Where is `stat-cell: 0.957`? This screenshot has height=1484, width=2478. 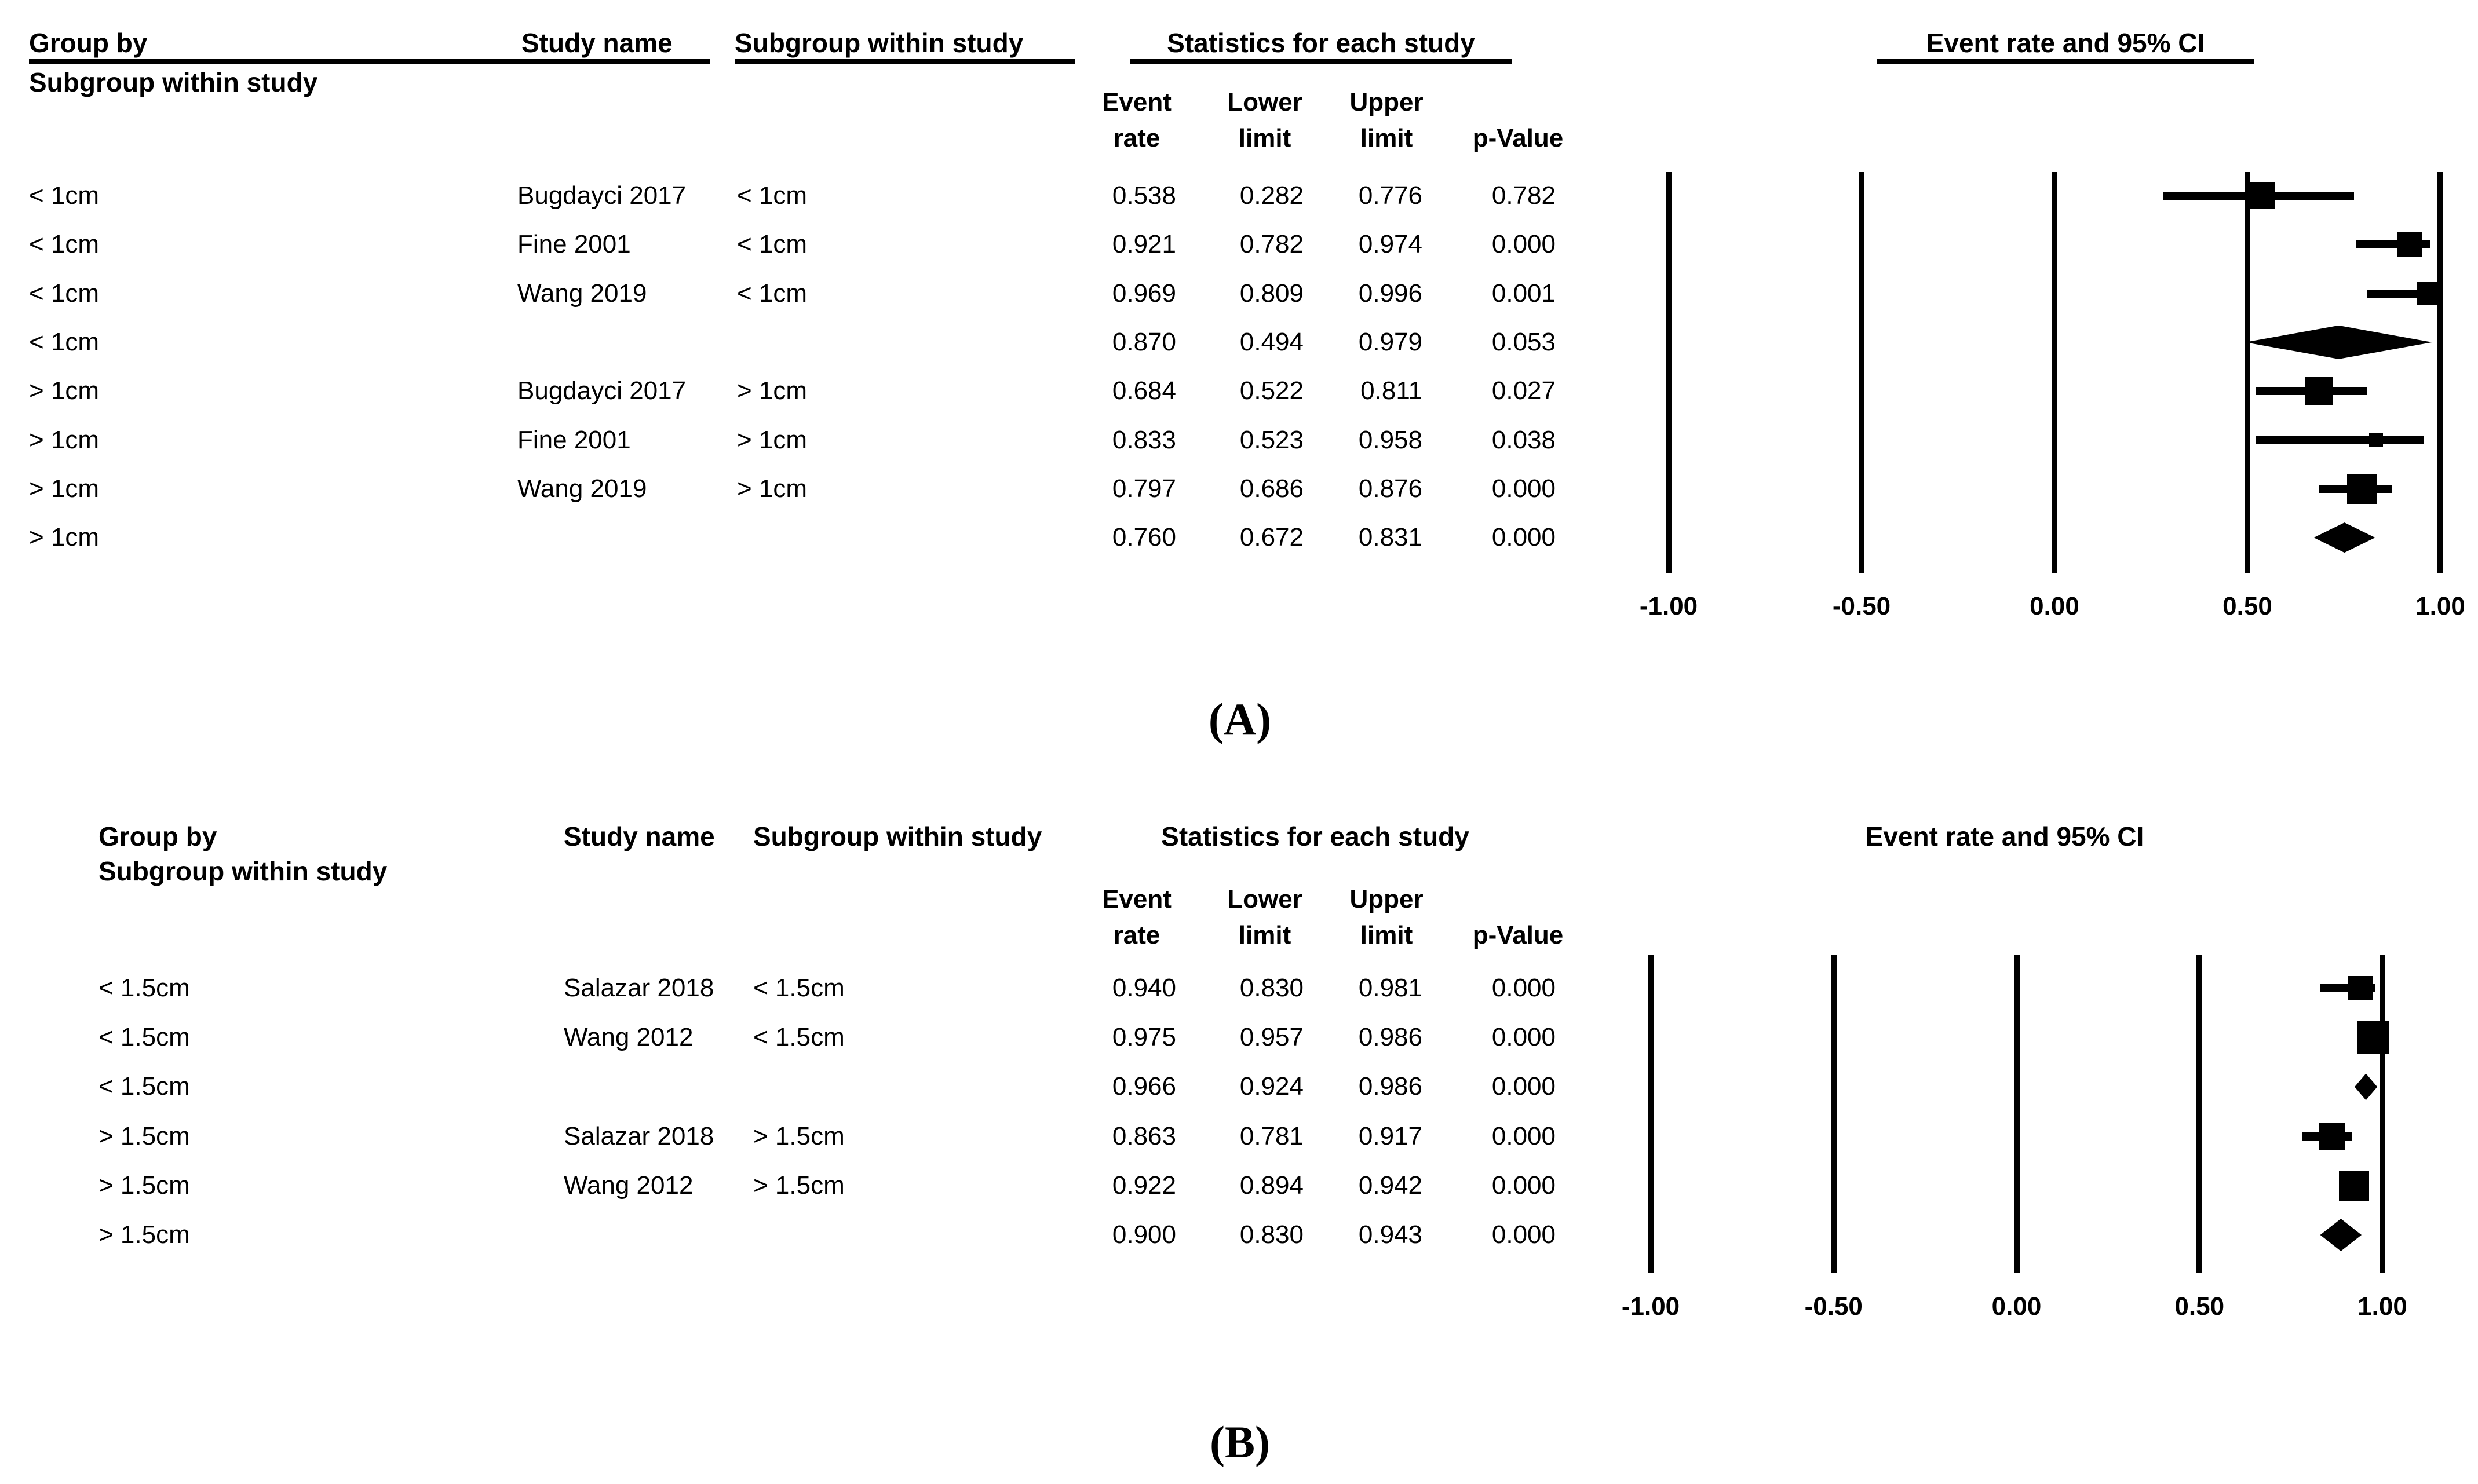
stat-cell: 0.957 is located at coordinates (1271, 1037).